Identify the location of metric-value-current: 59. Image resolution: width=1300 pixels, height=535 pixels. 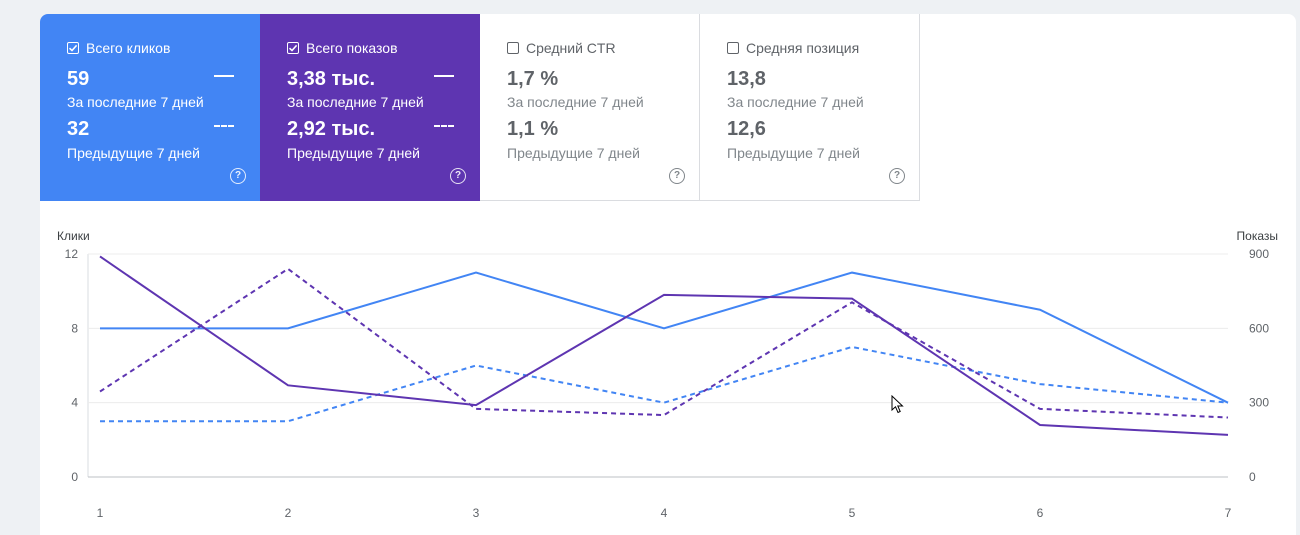
(78, 79).